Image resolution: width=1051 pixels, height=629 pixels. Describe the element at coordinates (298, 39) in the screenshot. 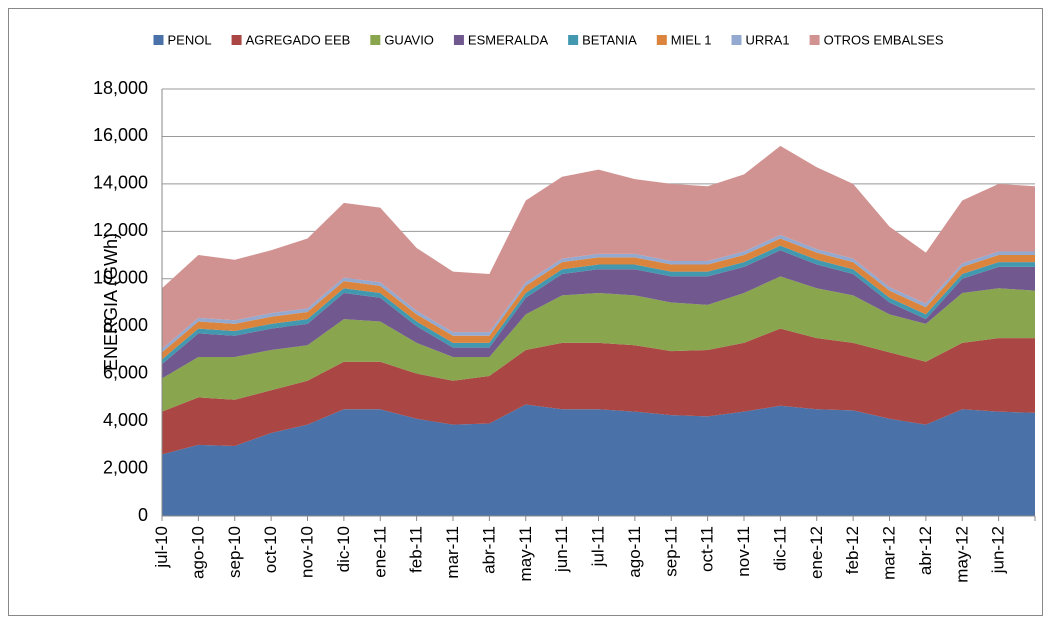

I see `legend-label: AGREGADO EEB` at that location.